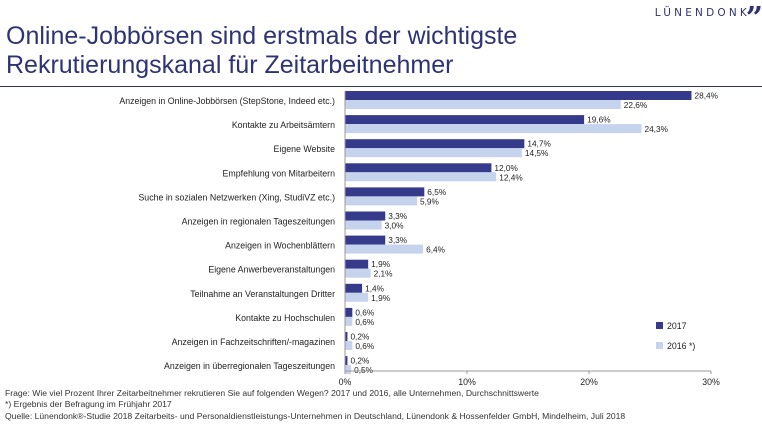  I want to click on category-label: Kontakte zu Hochschulen, so click(285, 318).